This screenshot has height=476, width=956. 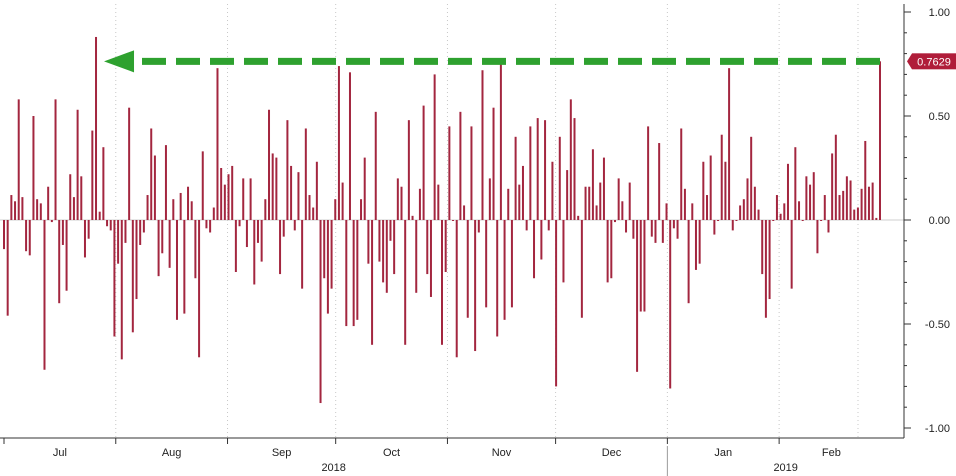 What do you see at coordinates (939, 13) in the screenshot?
I see `y-tick-label: 1.00` at bounding box center [939, 13].